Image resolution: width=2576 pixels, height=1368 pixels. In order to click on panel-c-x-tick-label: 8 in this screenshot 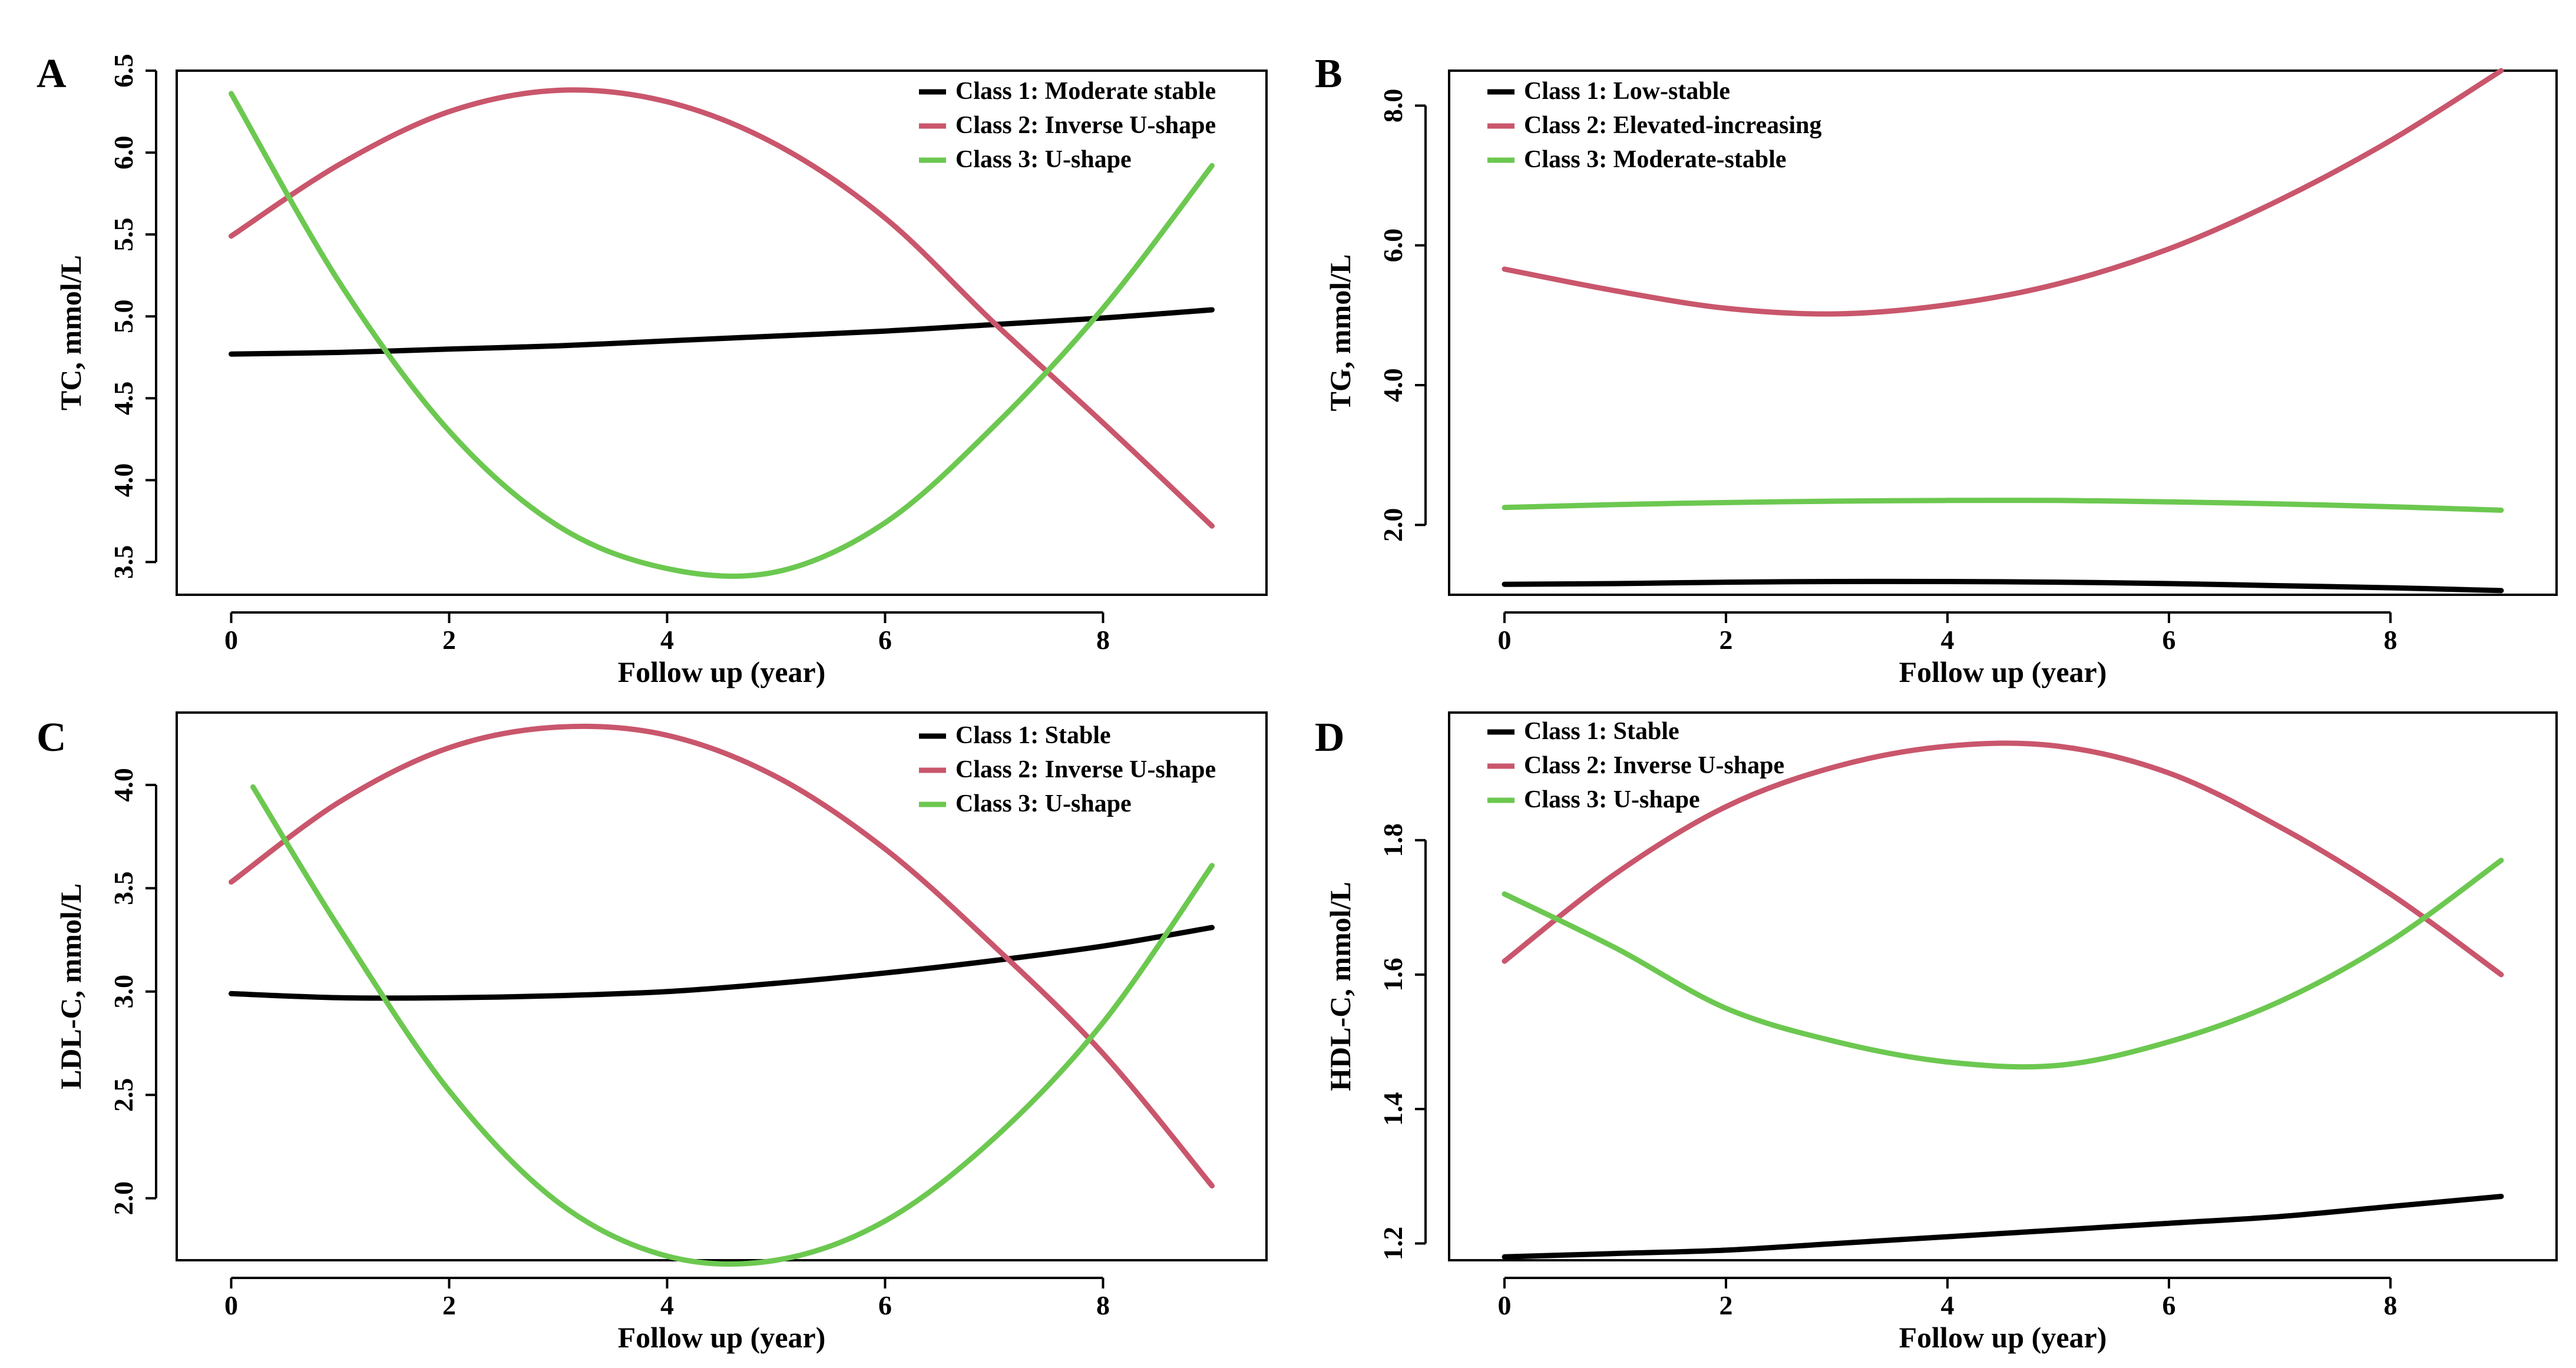, I will do `click(1103, 1305)`.